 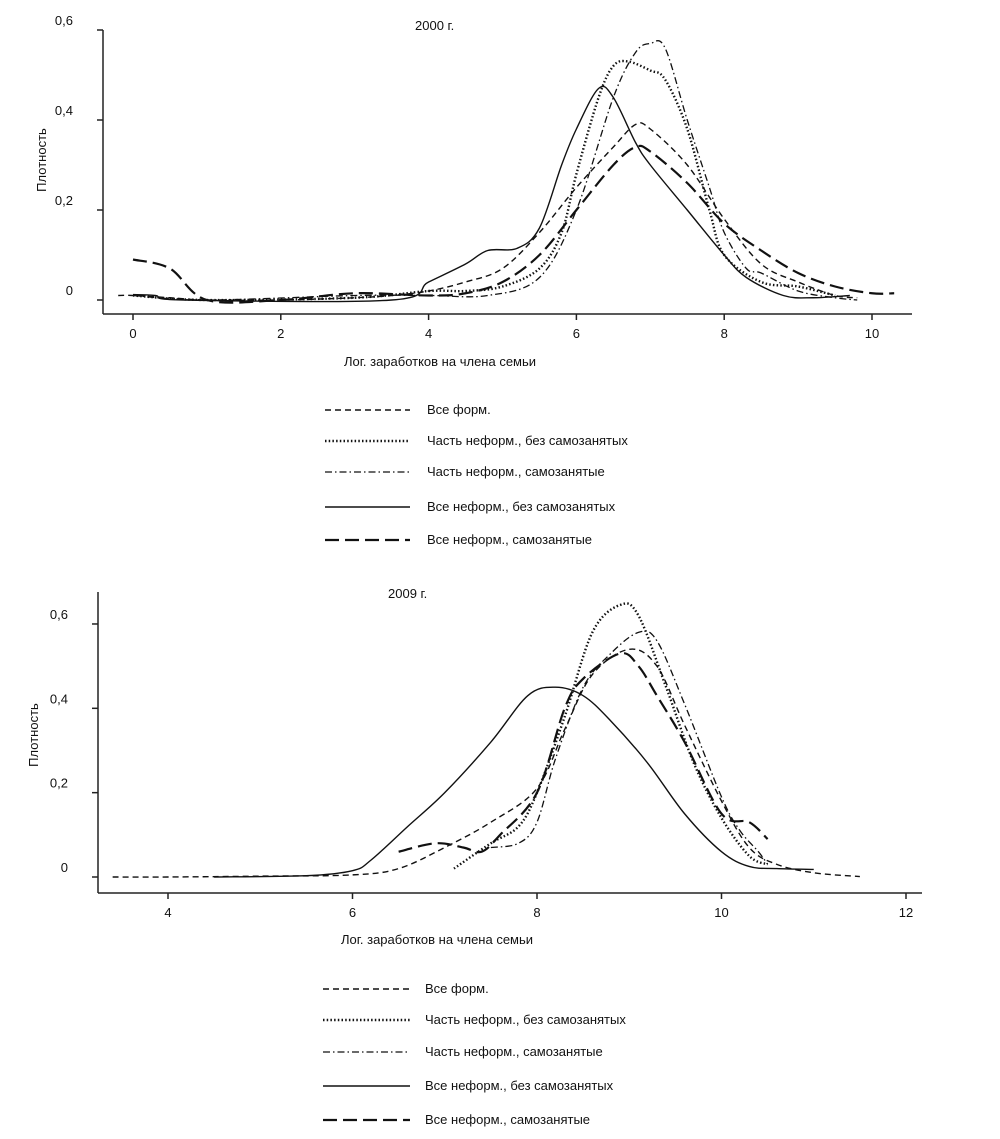 I want to click on x-tick-label: 2, so click(x=280, y=333).